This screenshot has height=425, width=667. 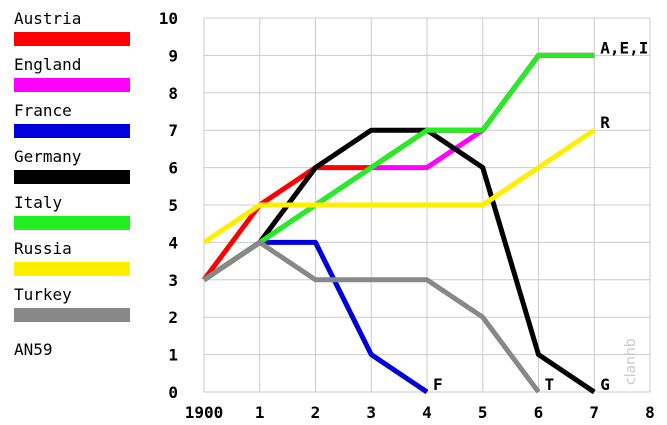 What do you see at coordinates (173, 130) in the screenshot?
I see `y-tick-label: 7` at bounding box center [173, 130].